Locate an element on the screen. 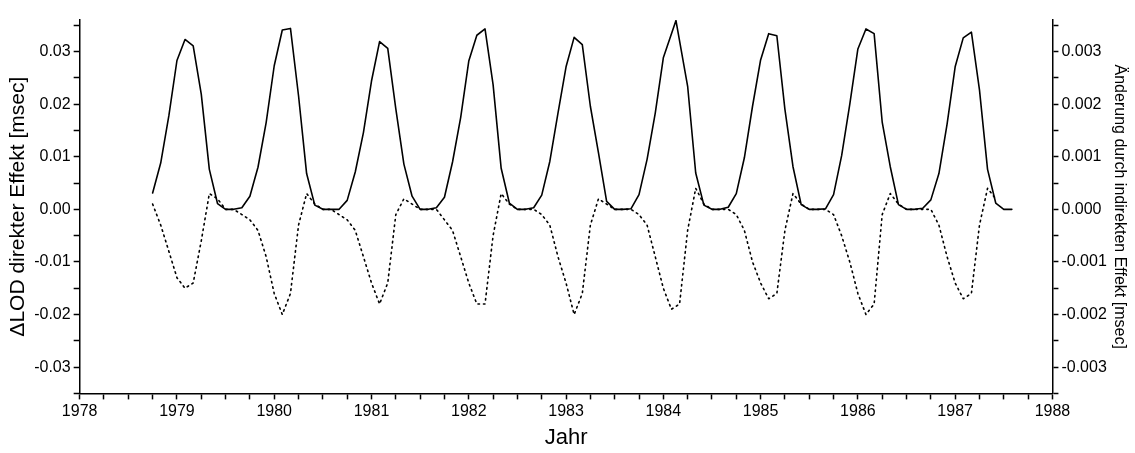  x-tick-label: 1978 is located at coordinates (79, 411).